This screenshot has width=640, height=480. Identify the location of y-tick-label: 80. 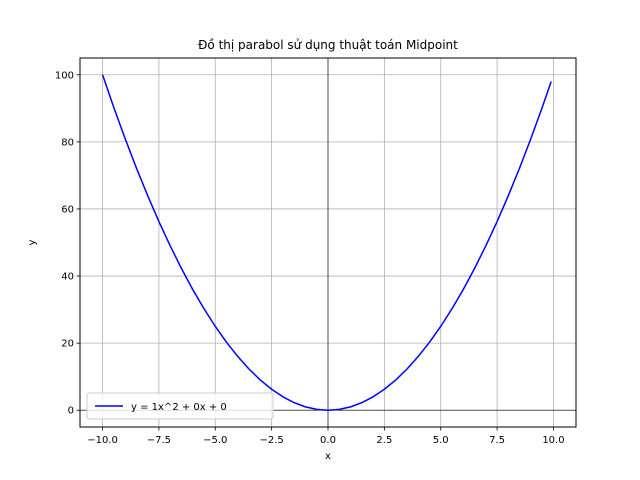
(67, 142).